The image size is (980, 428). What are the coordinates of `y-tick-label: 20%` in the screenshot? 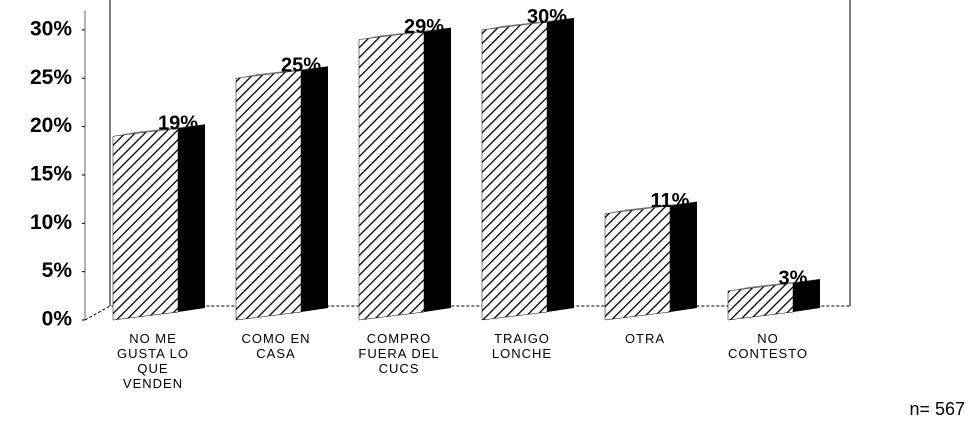 It's located at (51, 125).